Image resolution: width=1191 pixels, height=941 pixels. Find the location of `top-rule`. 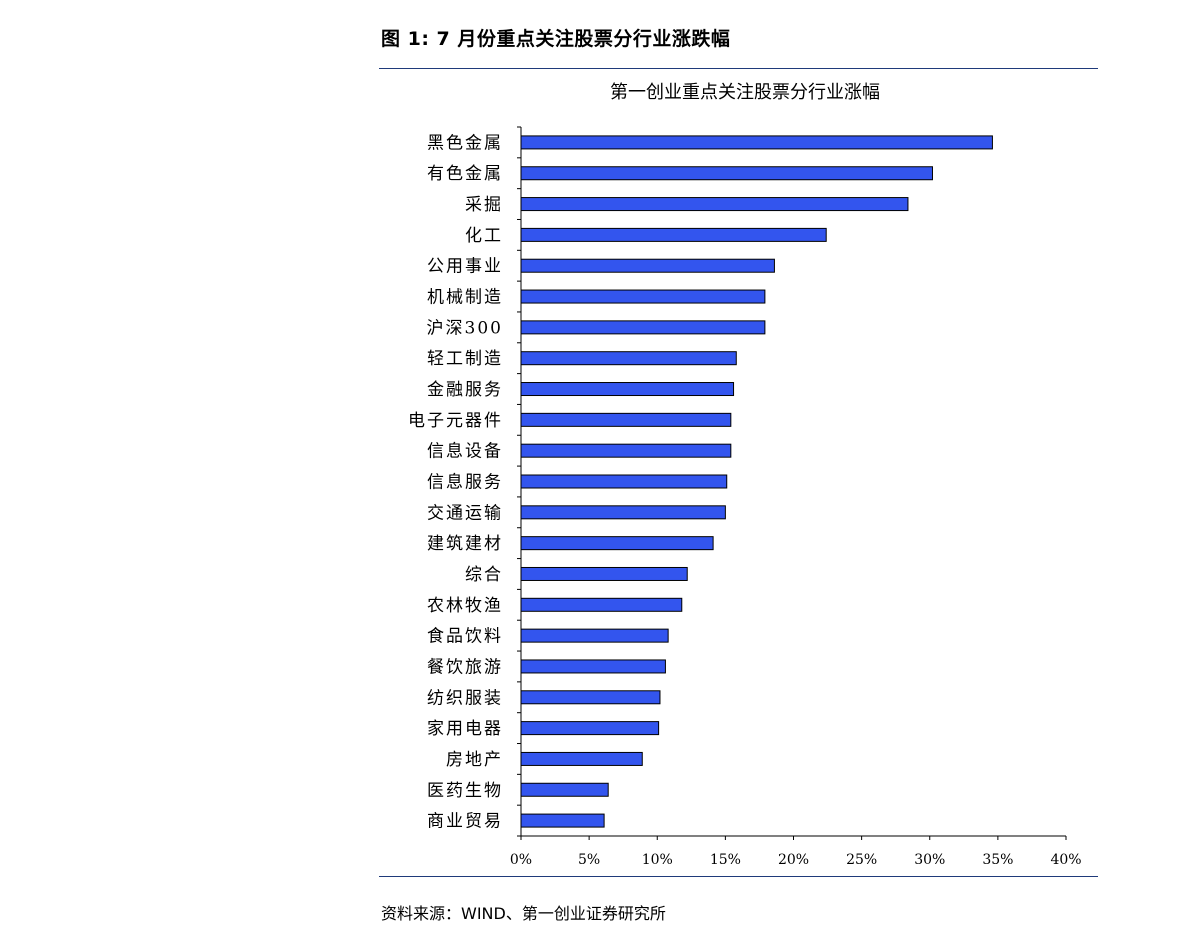

top-rule is located at coordinates (738, 68).